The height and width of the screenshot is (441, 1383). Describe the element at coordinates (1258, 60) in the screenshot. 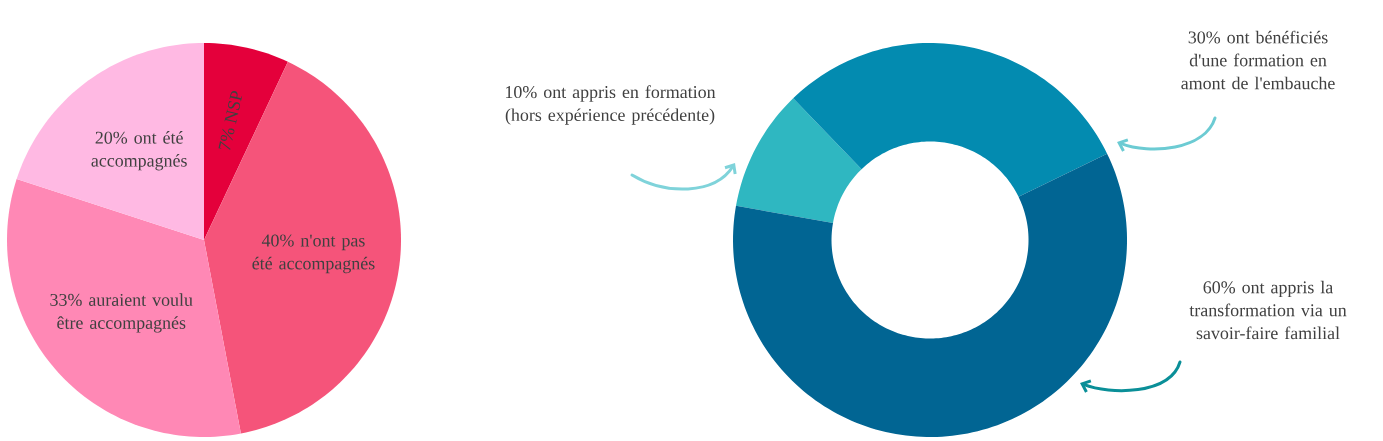

I see `slice-label: 30% ont bénéficiés d'une formation en amont de l'embauche` at that location.